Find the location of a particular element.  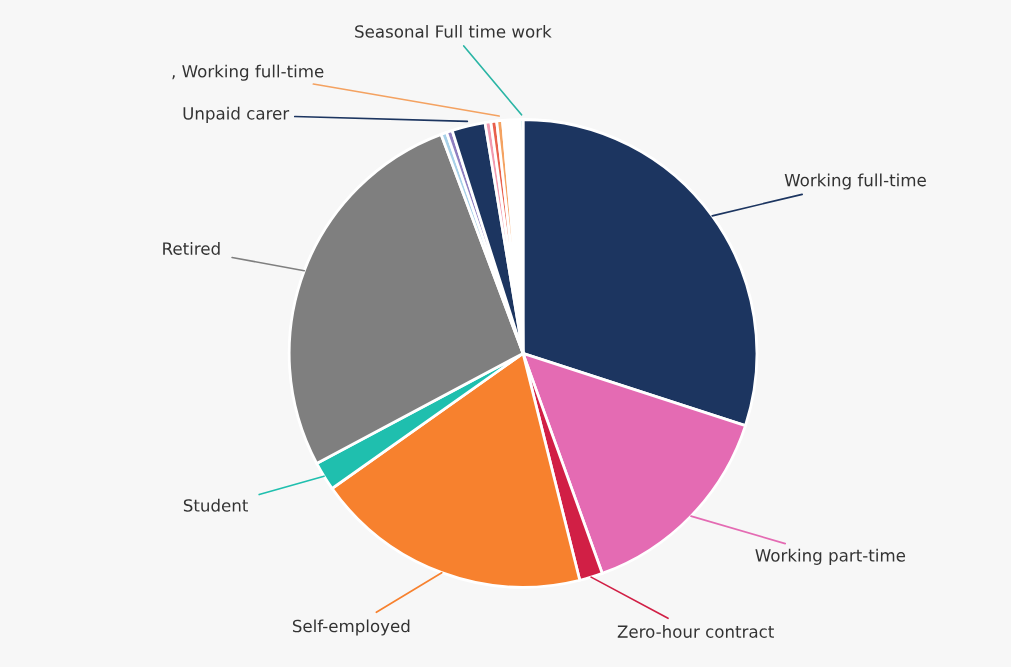

slice-label: Working part-time is located at coordinates (830, 556).